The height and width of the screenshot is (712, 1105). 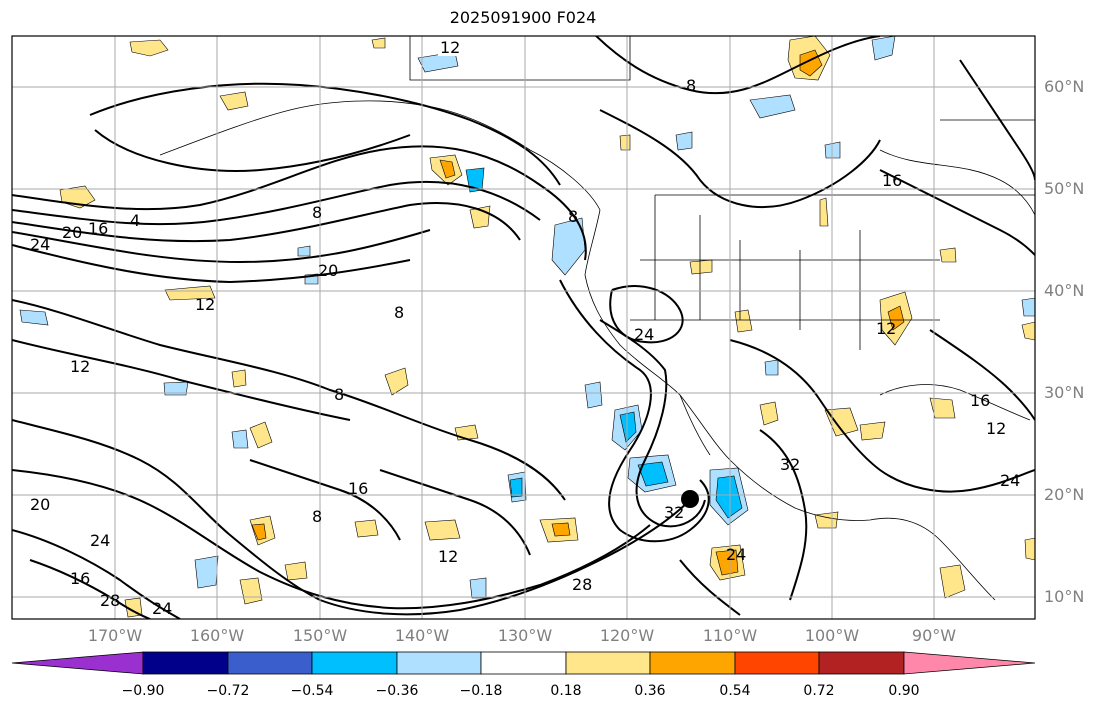 What do you see at coordinates (1064, 86) in the screenshot?
I see `lat-label-60n: 60°N` at bounding box center [1064, 86].